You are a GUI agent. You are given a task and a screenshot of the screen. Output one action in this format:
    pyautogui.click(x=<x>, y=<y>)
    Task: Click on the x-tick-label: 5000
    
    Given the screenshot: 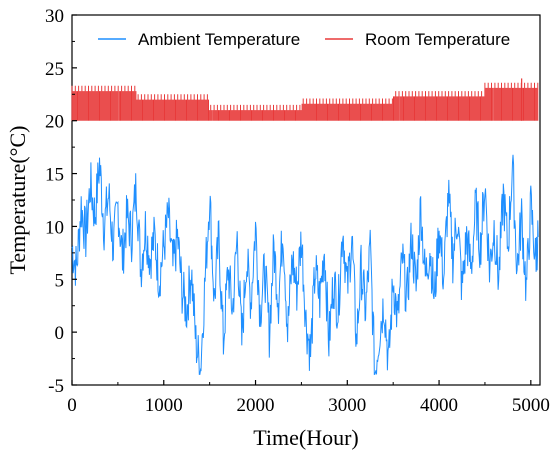 What is the action you would take?
    pyautogui.click(x=531, y=405)
    